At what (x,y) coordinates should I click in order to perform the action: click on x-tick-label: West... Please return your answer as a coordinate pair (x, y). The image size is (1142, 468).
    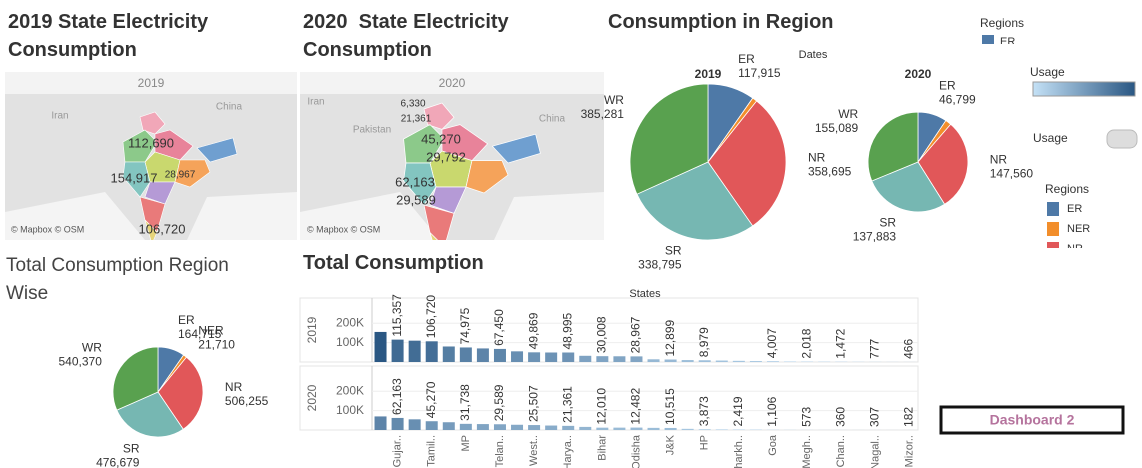
    Looking at the image, I should click on (534, 450).